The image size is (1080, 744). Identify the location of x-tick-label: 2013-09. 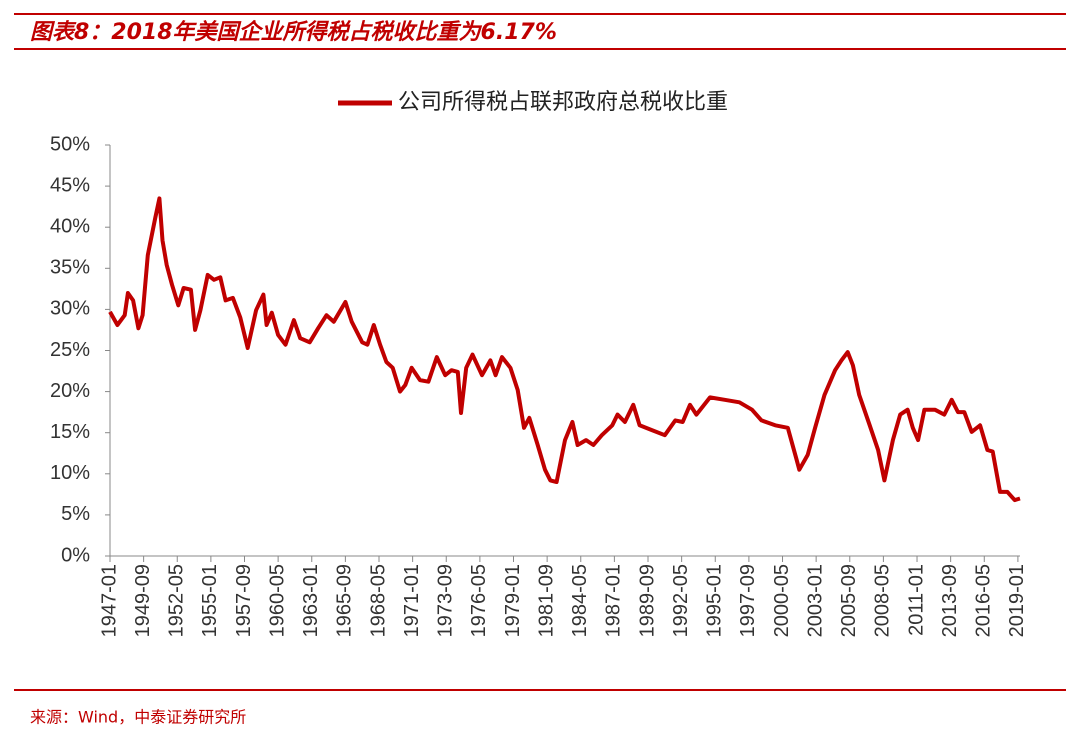
(950, 600).